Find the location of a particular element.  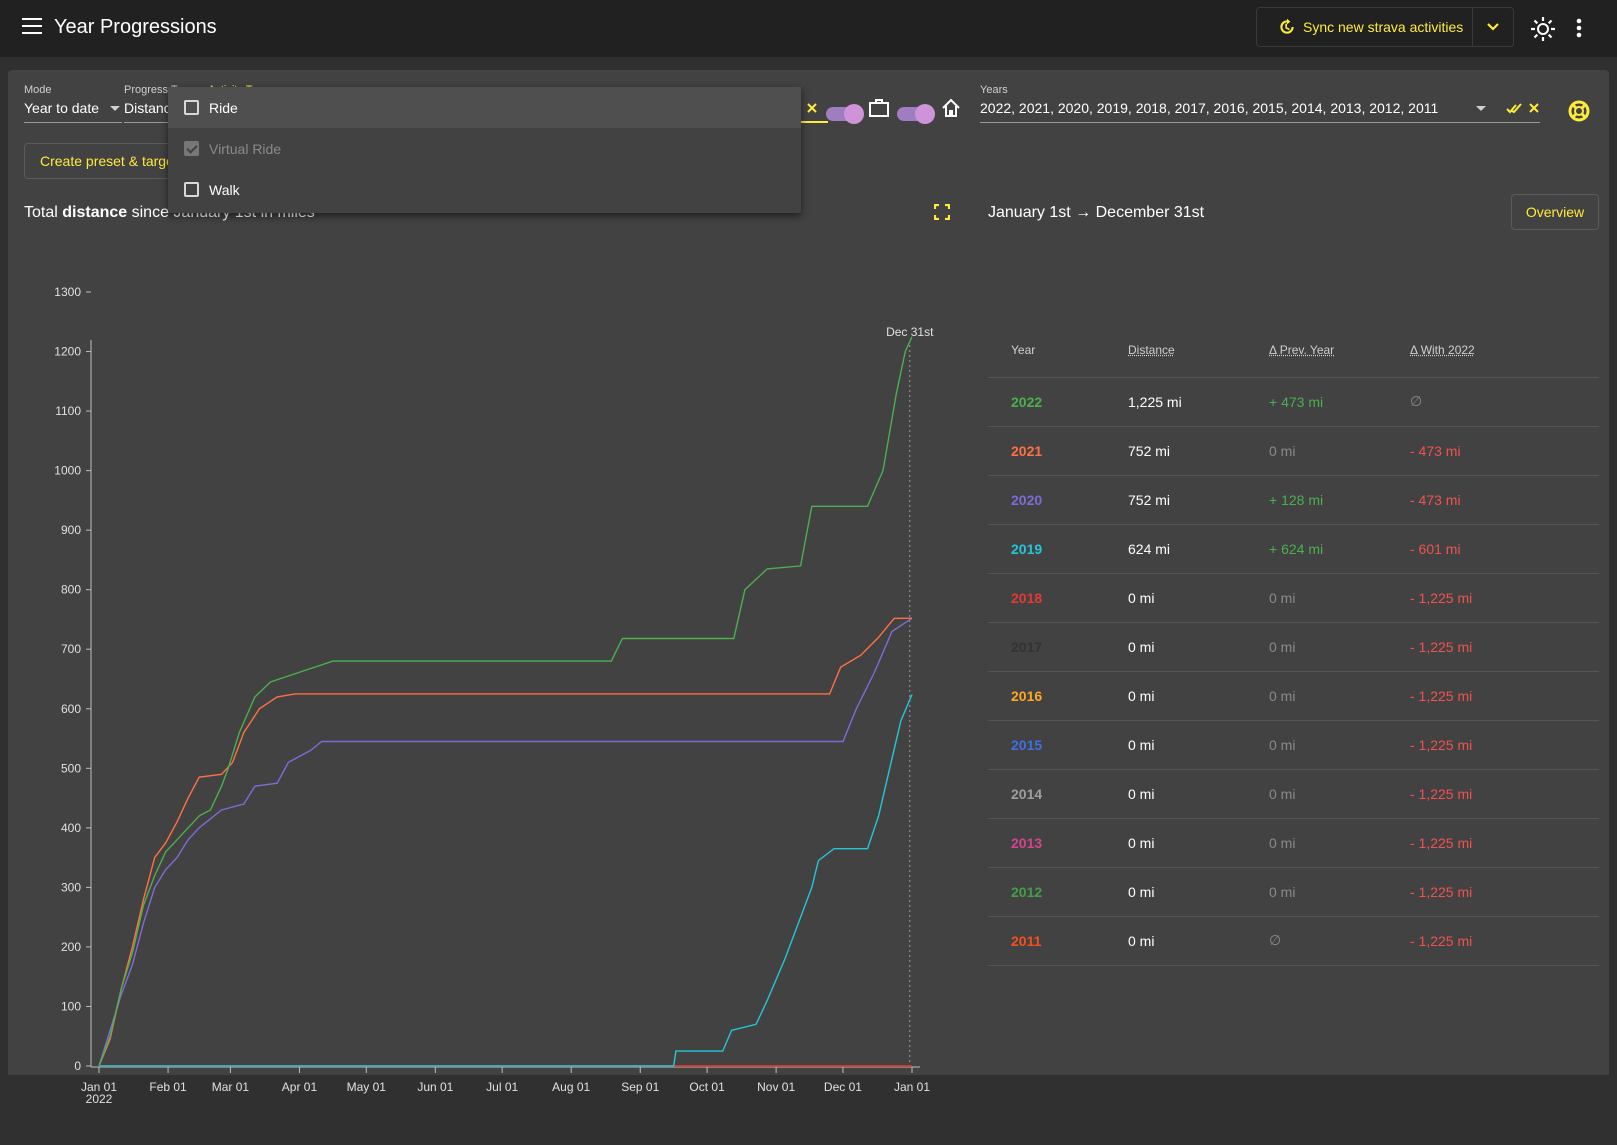

chart-title-metric: distance is located at coordinates (95, 212).